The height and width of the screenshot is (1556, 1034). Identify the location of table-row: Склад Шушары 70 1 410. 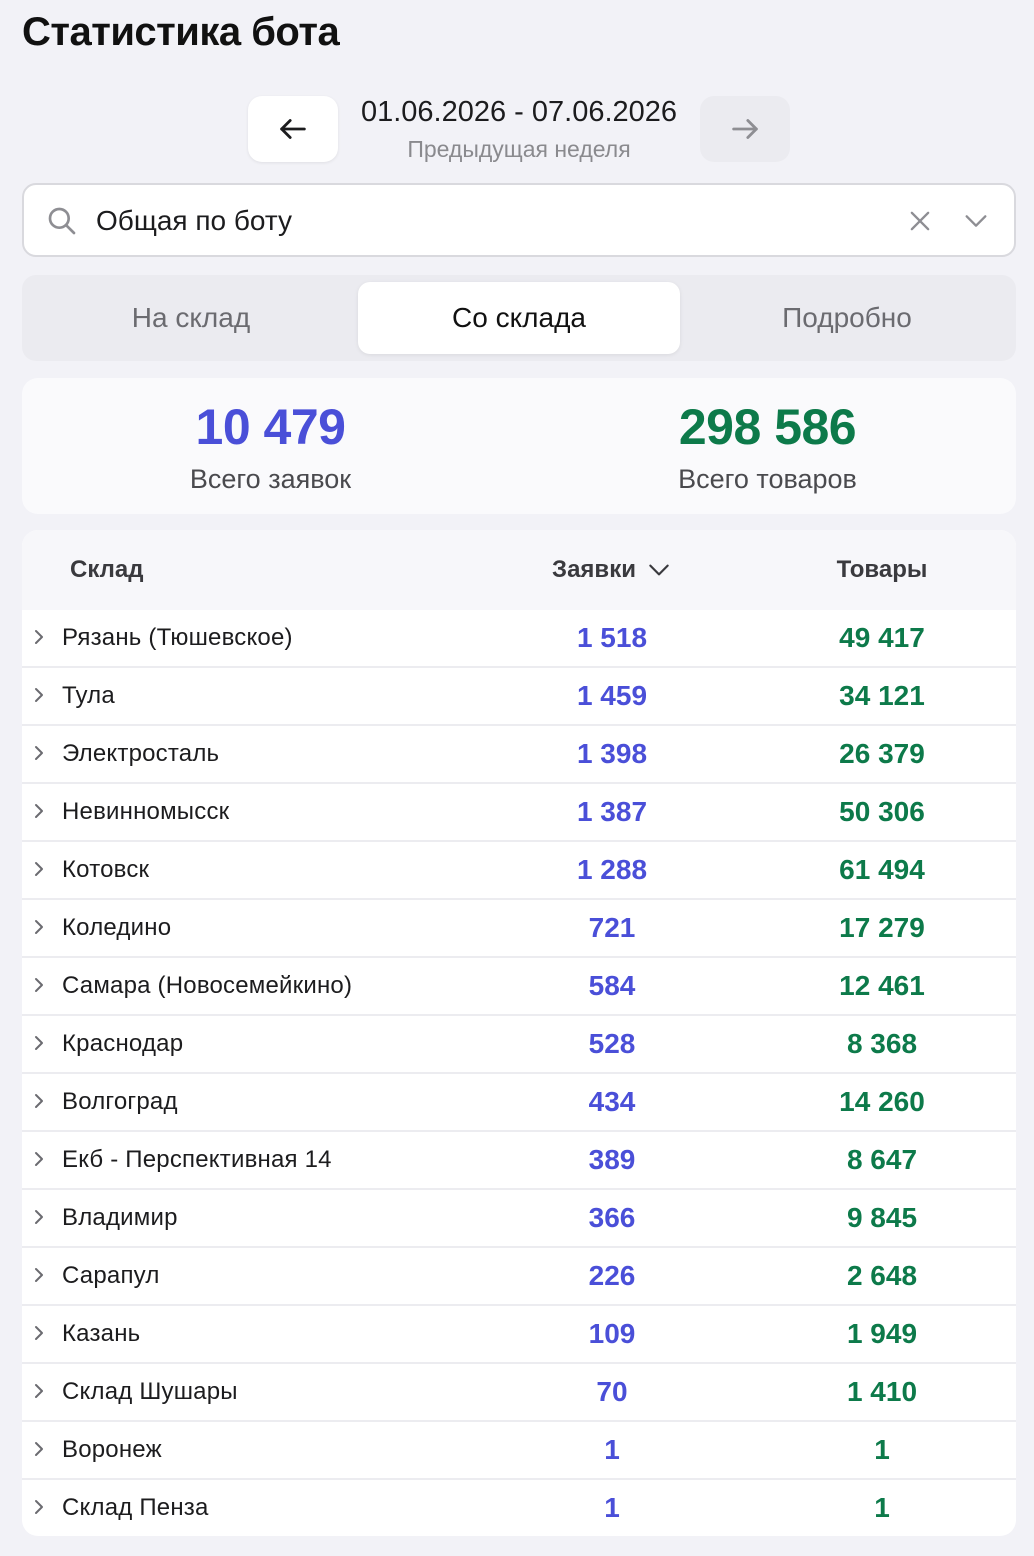
(519, 1393).